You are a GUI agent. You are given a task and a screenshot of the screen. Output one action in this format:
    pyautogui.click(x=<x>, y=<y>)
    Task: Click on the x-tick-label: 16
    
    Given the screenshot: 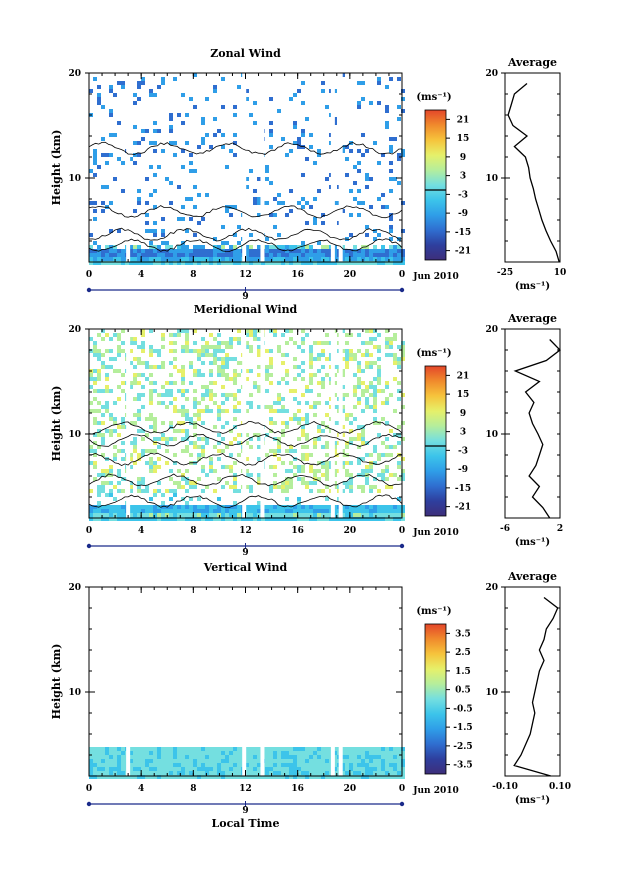 What is the action you would take?
    pyautogui.click(x=297, y=275)
    